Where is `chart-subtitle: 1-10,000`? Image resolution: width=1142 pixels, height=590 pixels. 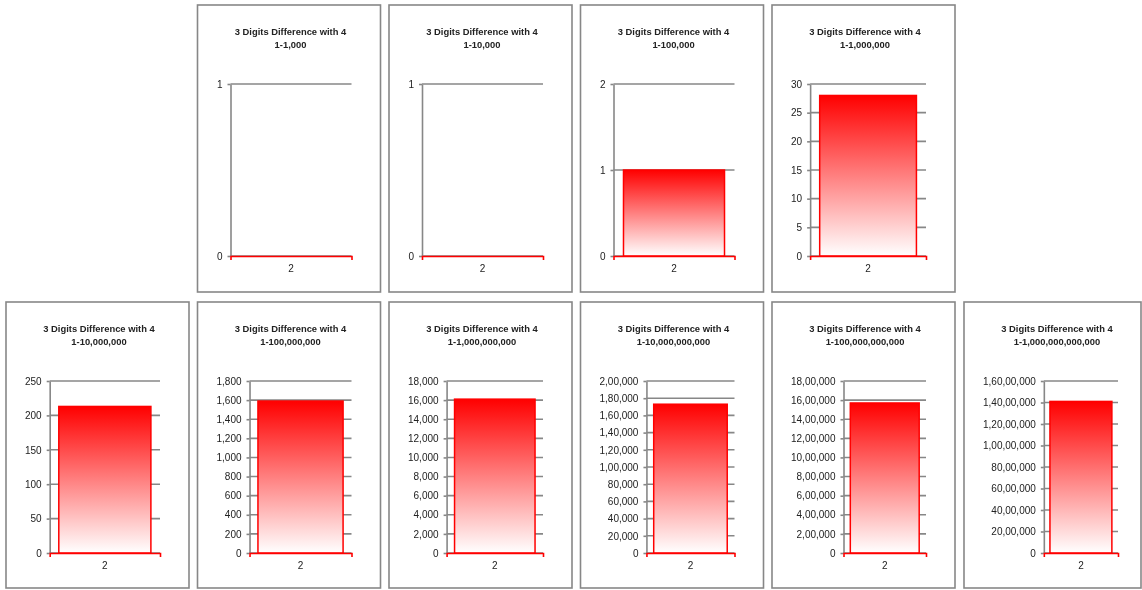 chart-subtitle: 1-10,000 is located at coordinates (482, 44).